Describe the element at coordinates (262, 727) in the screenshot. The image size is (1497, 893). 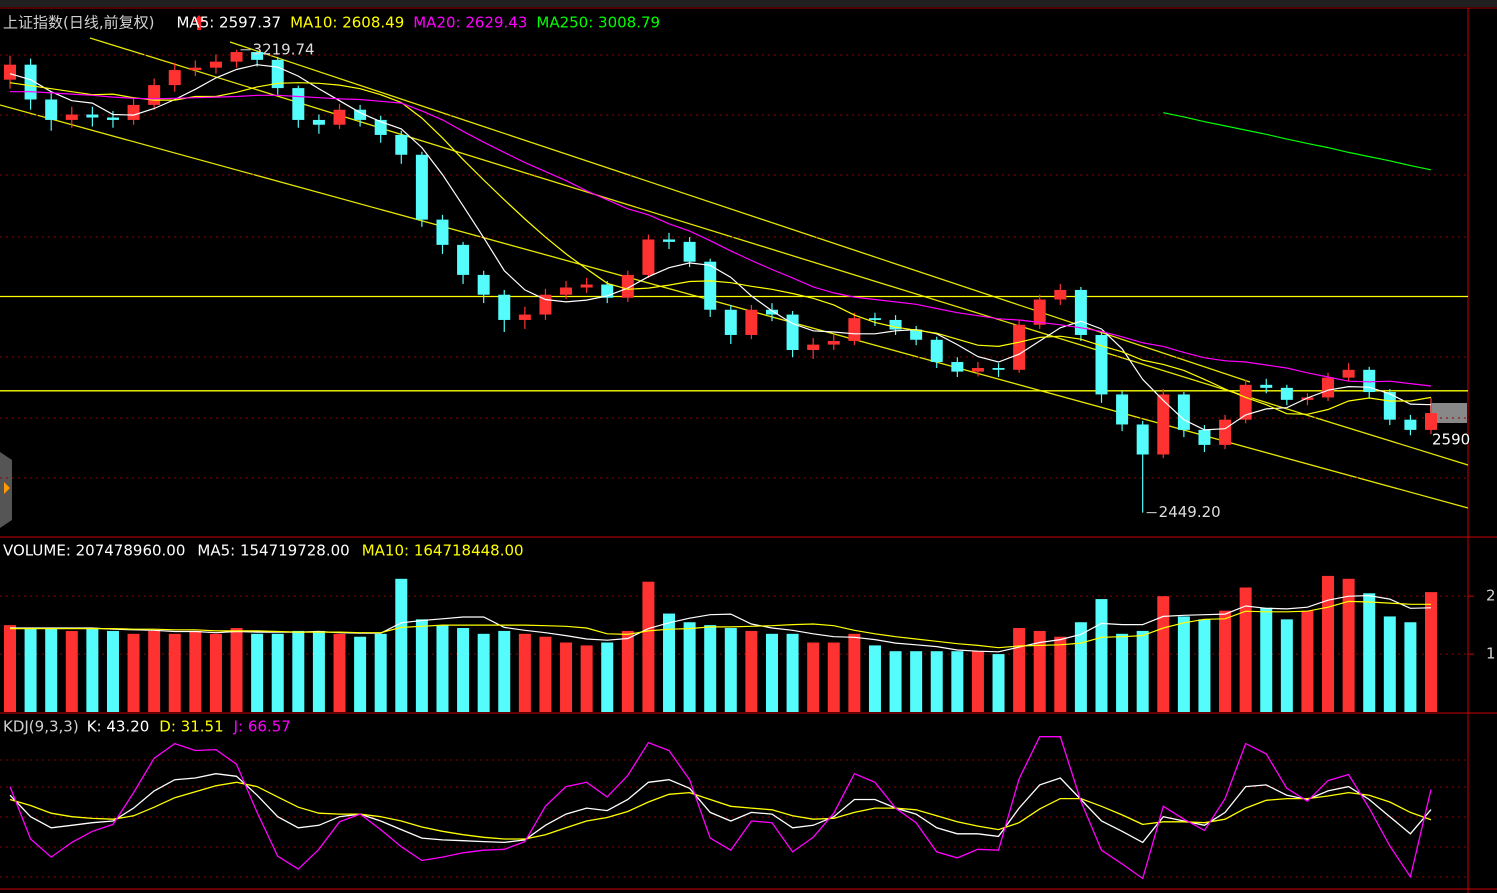
I see `legend-entry: J: 66.57` at that location.